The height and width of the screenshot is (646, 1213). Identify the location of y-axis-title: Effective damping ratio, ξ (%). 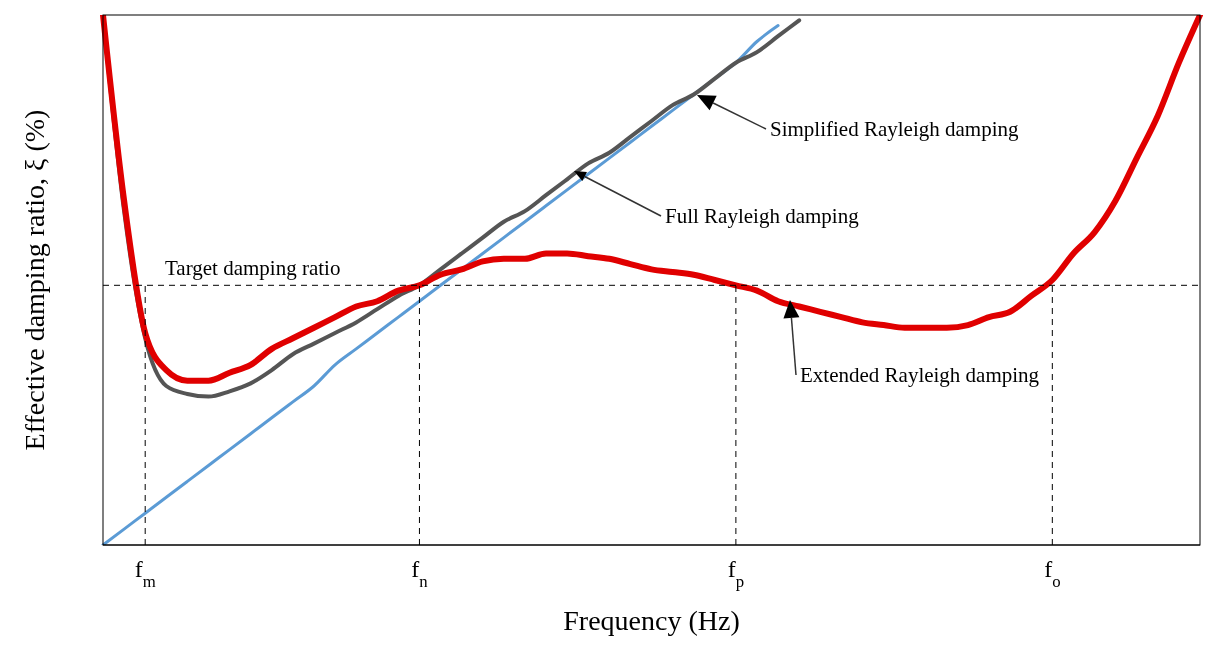
(34, 280).